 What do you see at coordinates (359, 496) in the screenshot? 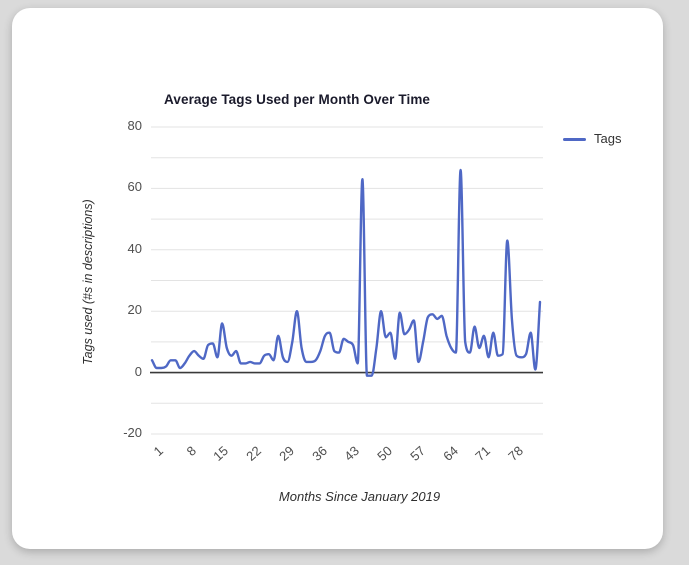
I see `x-axis-title: Months Since January 2019` at bounding box center [359, 496].